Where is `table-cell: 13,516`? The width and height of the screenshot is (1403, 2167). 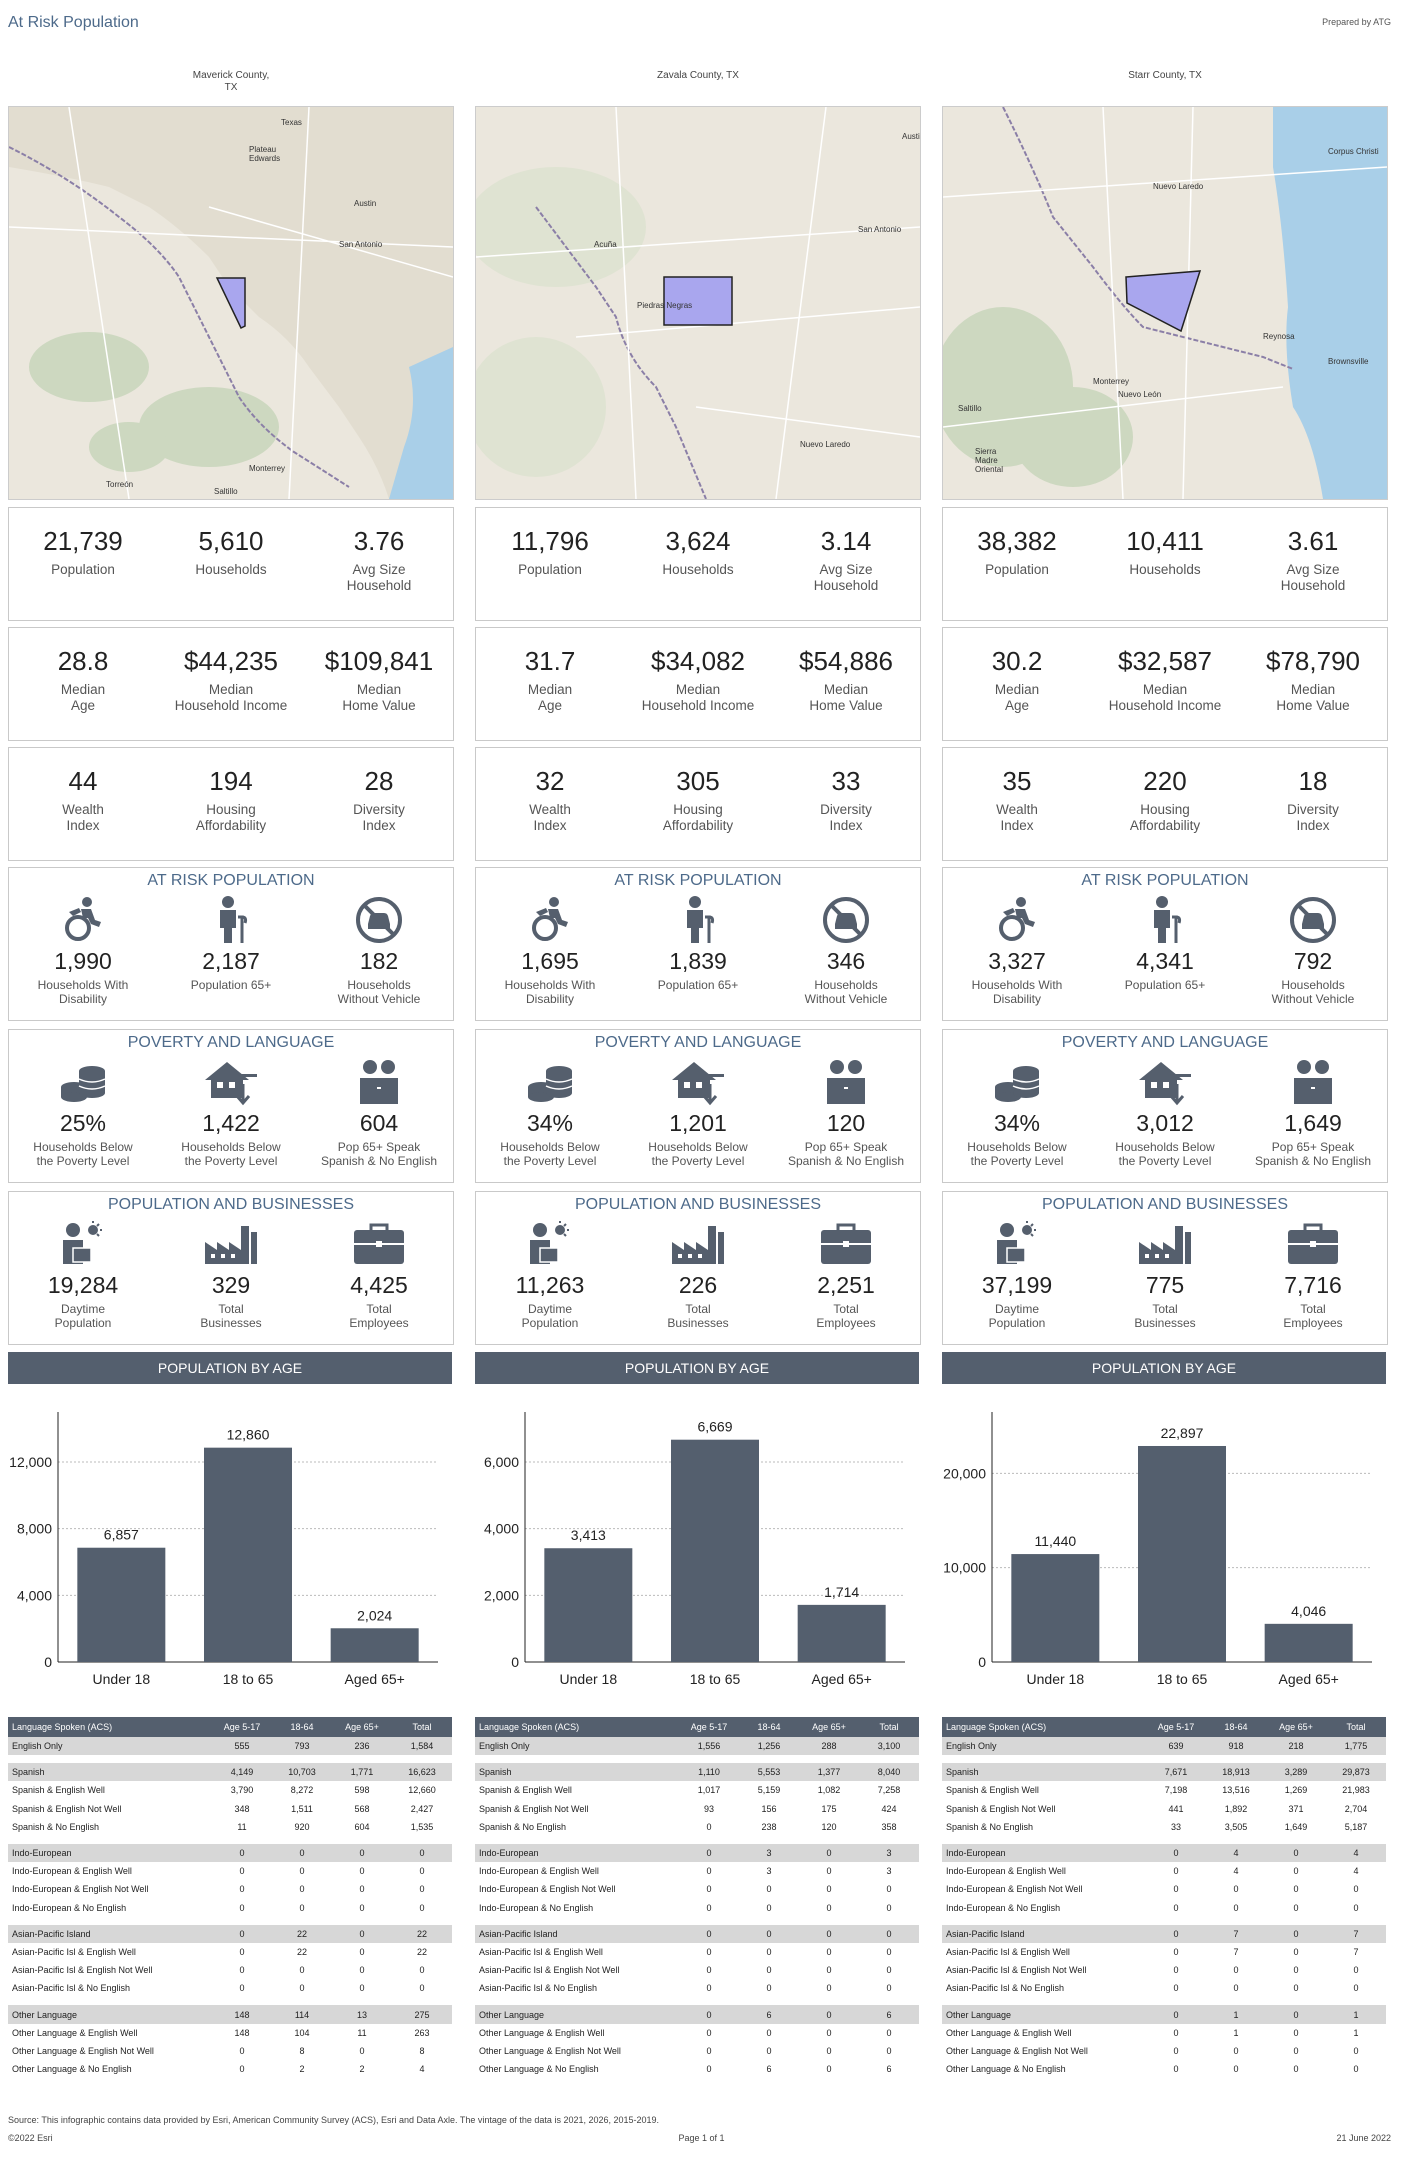 table-cell: 13,516 is located at coordinates (1236, 1790).